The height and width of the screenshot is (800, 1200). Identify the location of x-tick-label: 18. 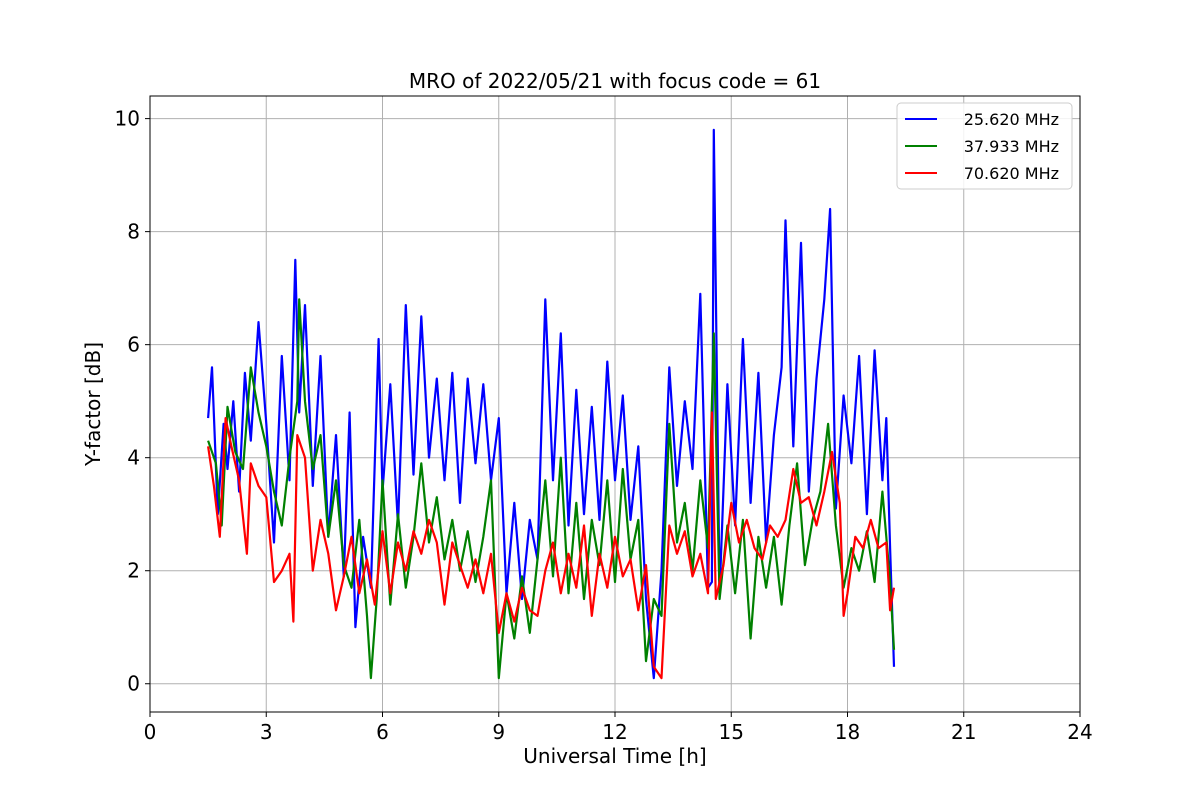
(847, 732).